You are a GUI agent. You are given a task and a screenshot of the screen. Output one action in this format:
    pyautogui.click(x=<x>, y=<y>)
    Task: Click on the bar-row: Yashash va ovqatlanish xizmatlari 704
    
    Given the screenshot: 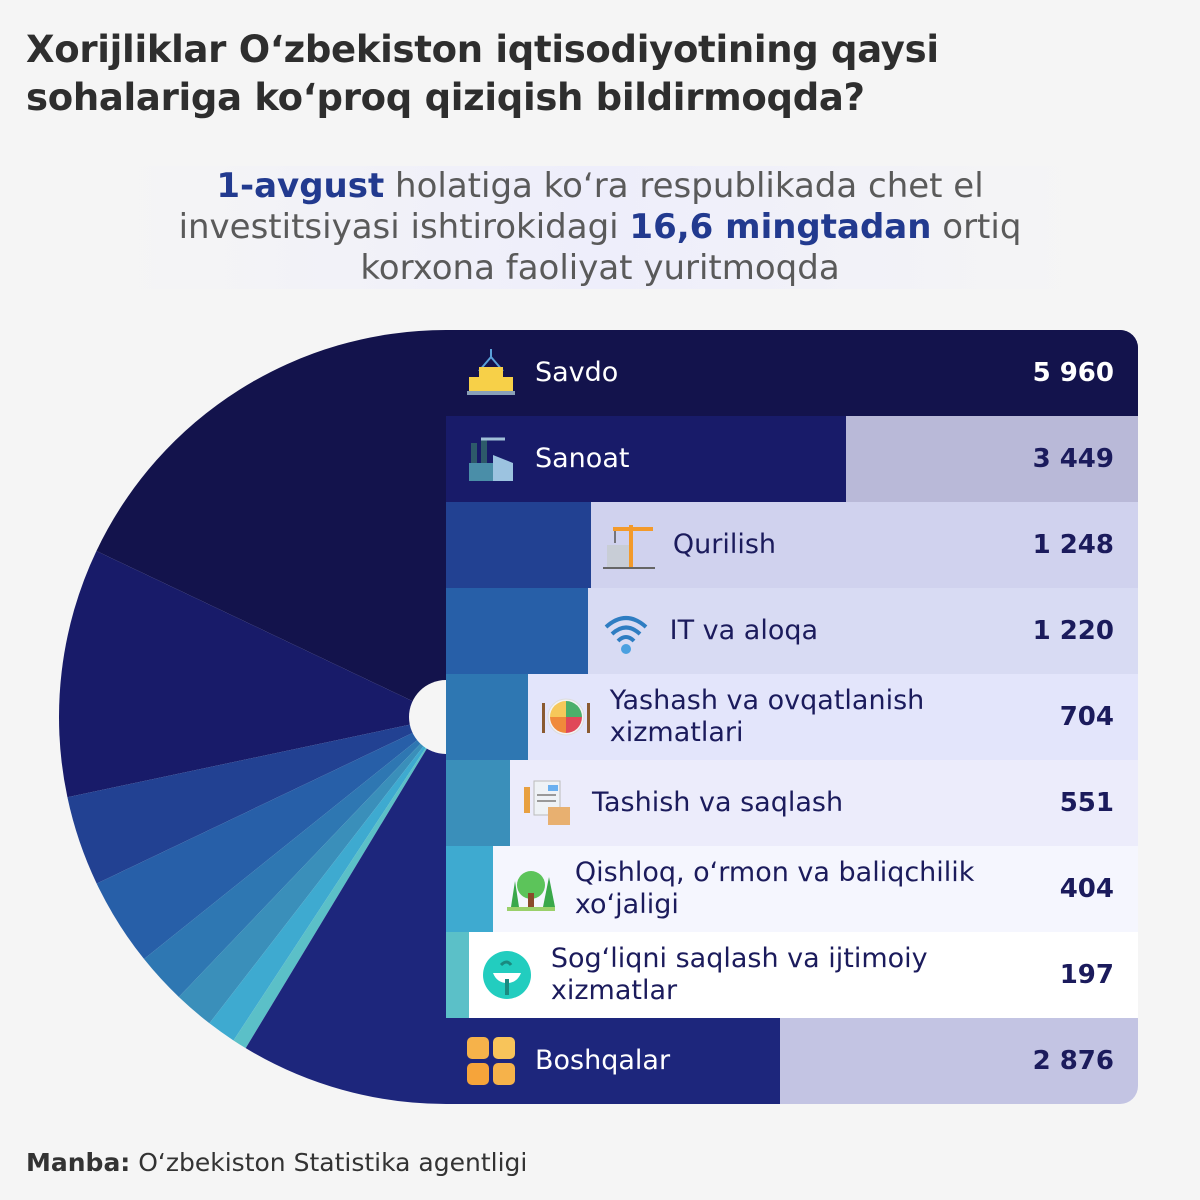 What is the action you would take?
    pyautogui.click(x=792, y=717)
    